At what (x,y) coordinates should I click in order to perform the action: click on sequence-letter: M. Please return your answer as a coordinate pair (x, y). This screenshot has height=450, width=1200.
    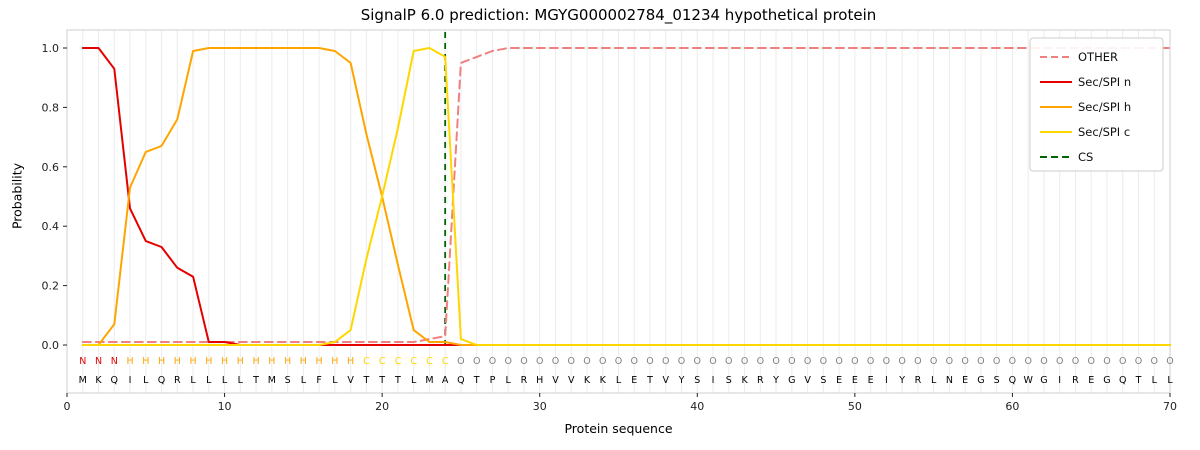
    Looking at the image, I should click on (272, 380).